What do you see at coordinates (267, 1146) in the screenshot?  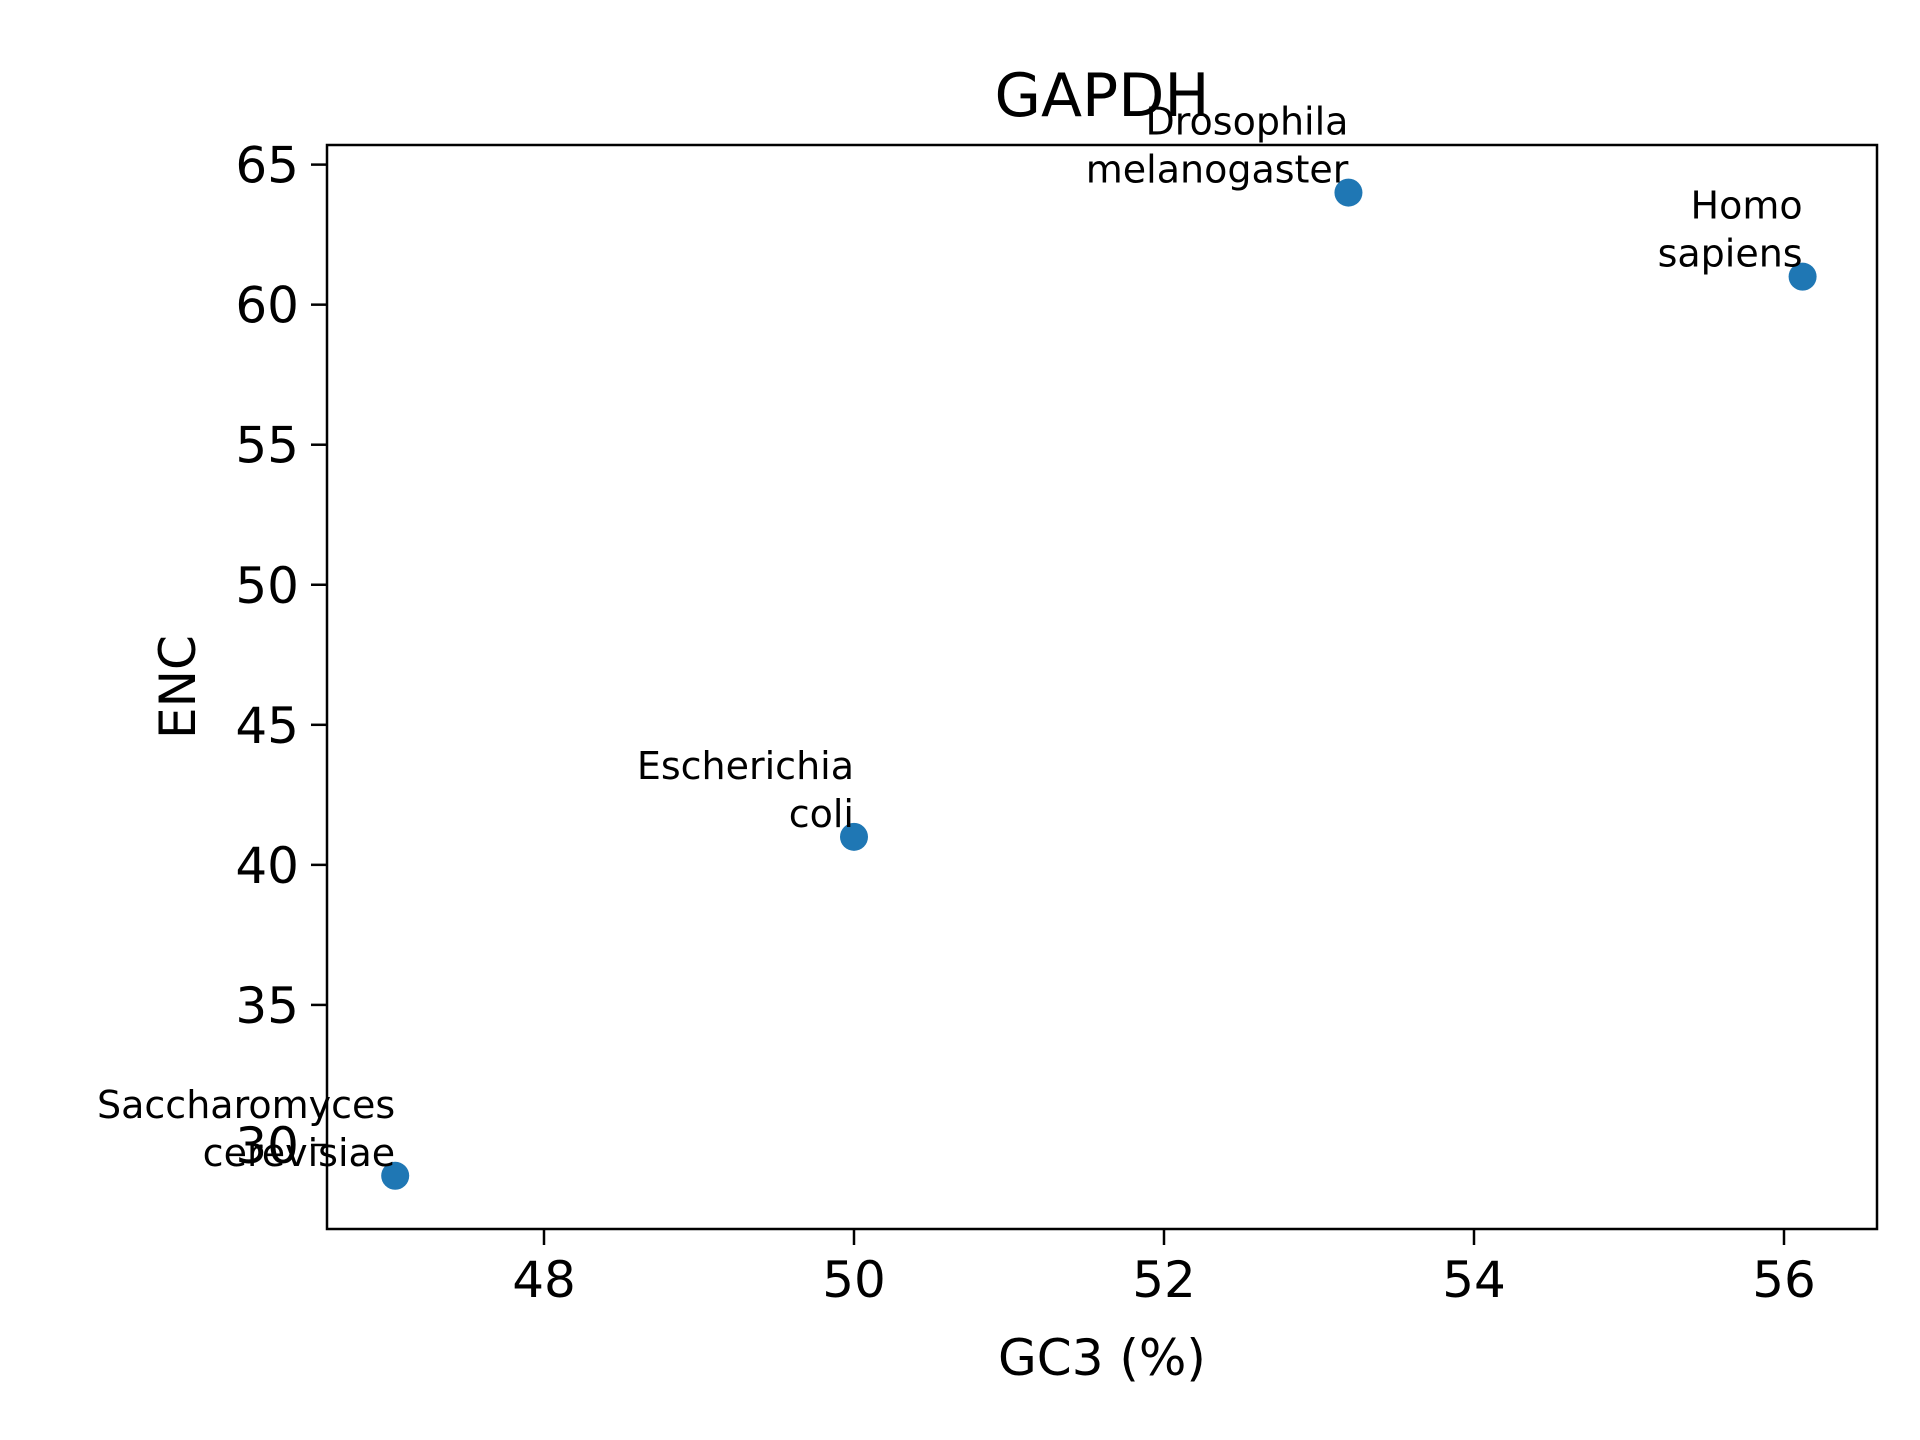 I see `y-tick-label: 30` at bounding box center [267, 1146].